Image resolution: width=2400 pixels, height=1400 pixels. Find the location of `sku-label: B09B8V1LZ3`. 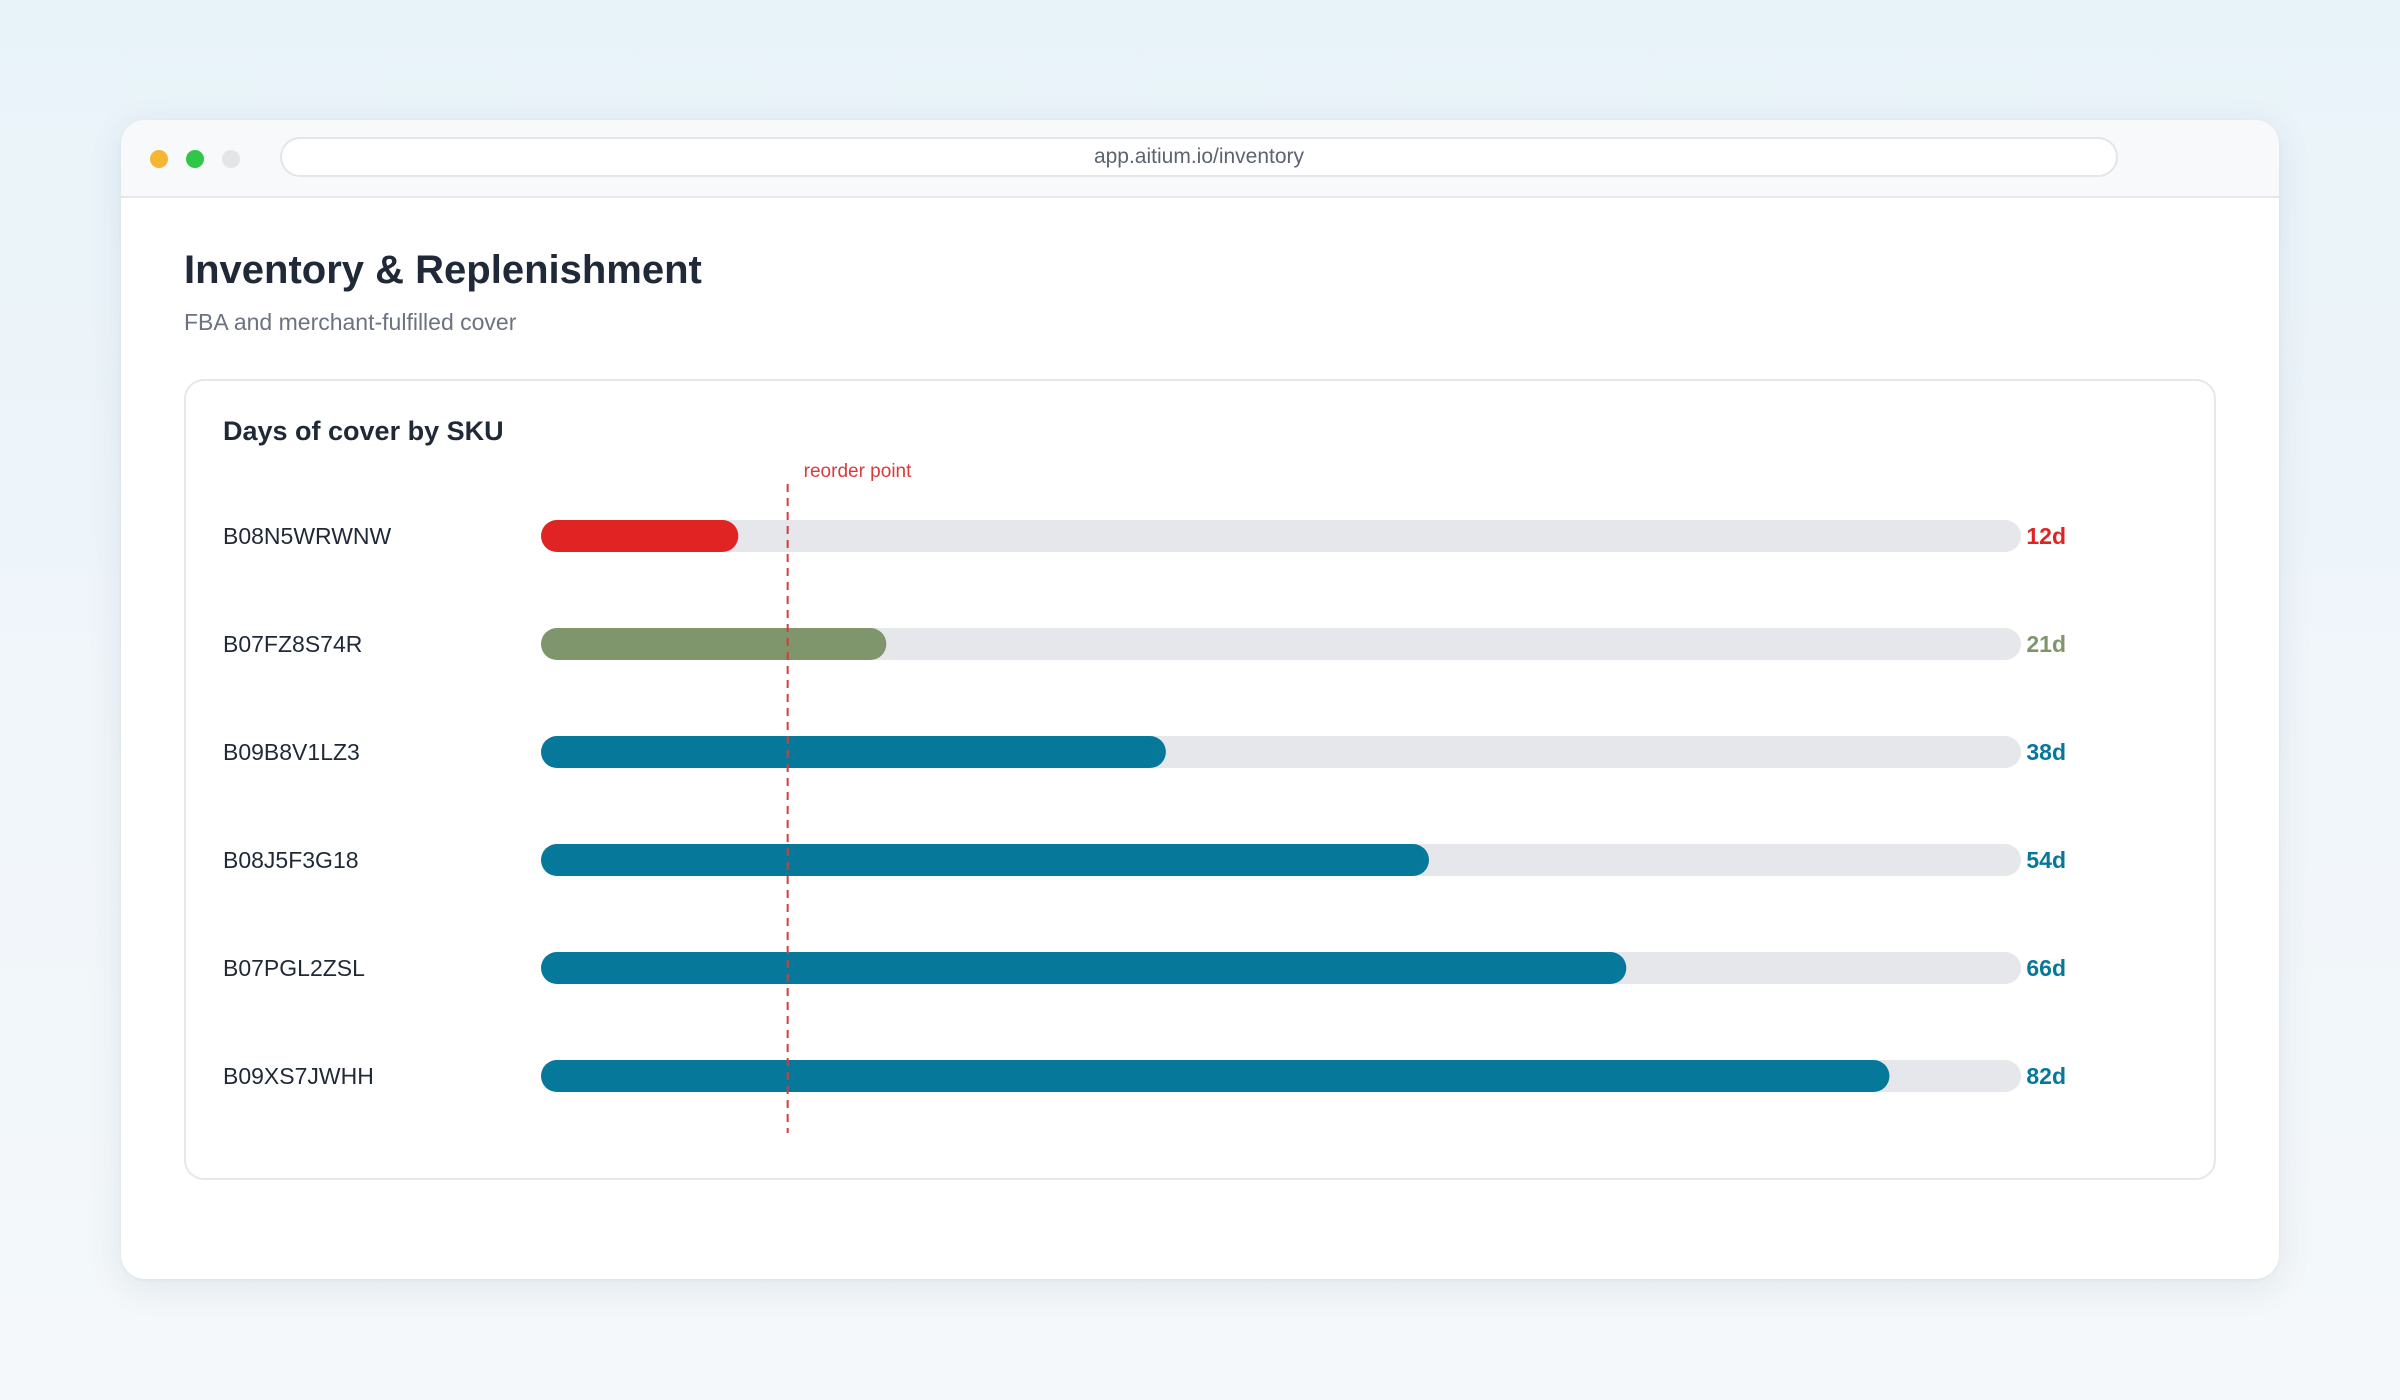

sku-label: B09B8V1LZ3 is located at coordinates (291, 752).